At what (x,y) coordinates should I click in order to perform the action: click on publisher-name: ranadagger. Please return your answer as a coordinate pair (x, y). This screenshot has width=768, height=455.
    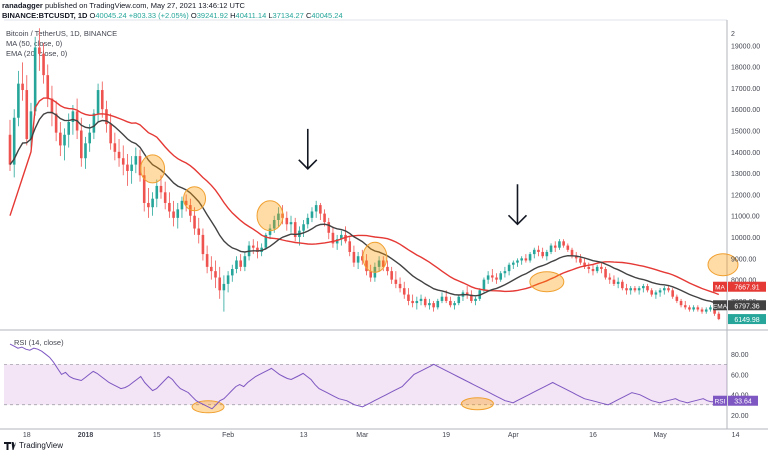
    Looking at the image, I should click on (22, 5).